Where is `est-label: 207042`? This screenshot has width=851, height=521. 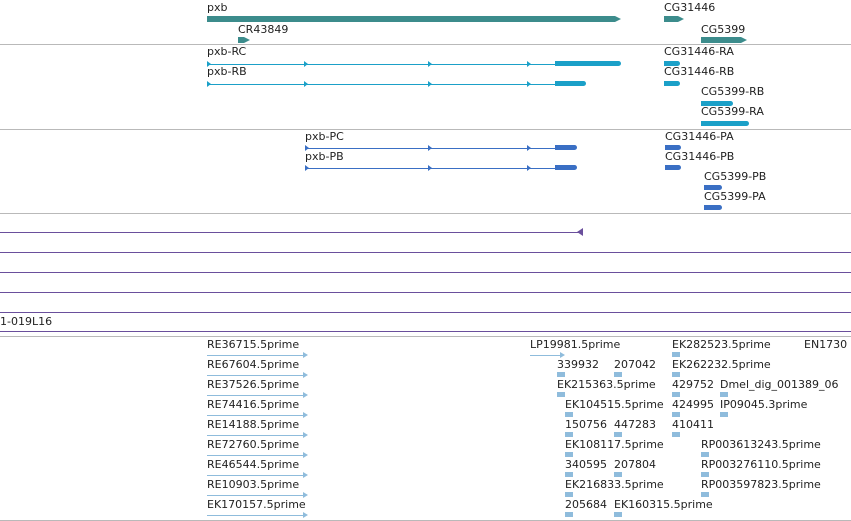
est-label: 207042 is located at coordinates (635, 364).